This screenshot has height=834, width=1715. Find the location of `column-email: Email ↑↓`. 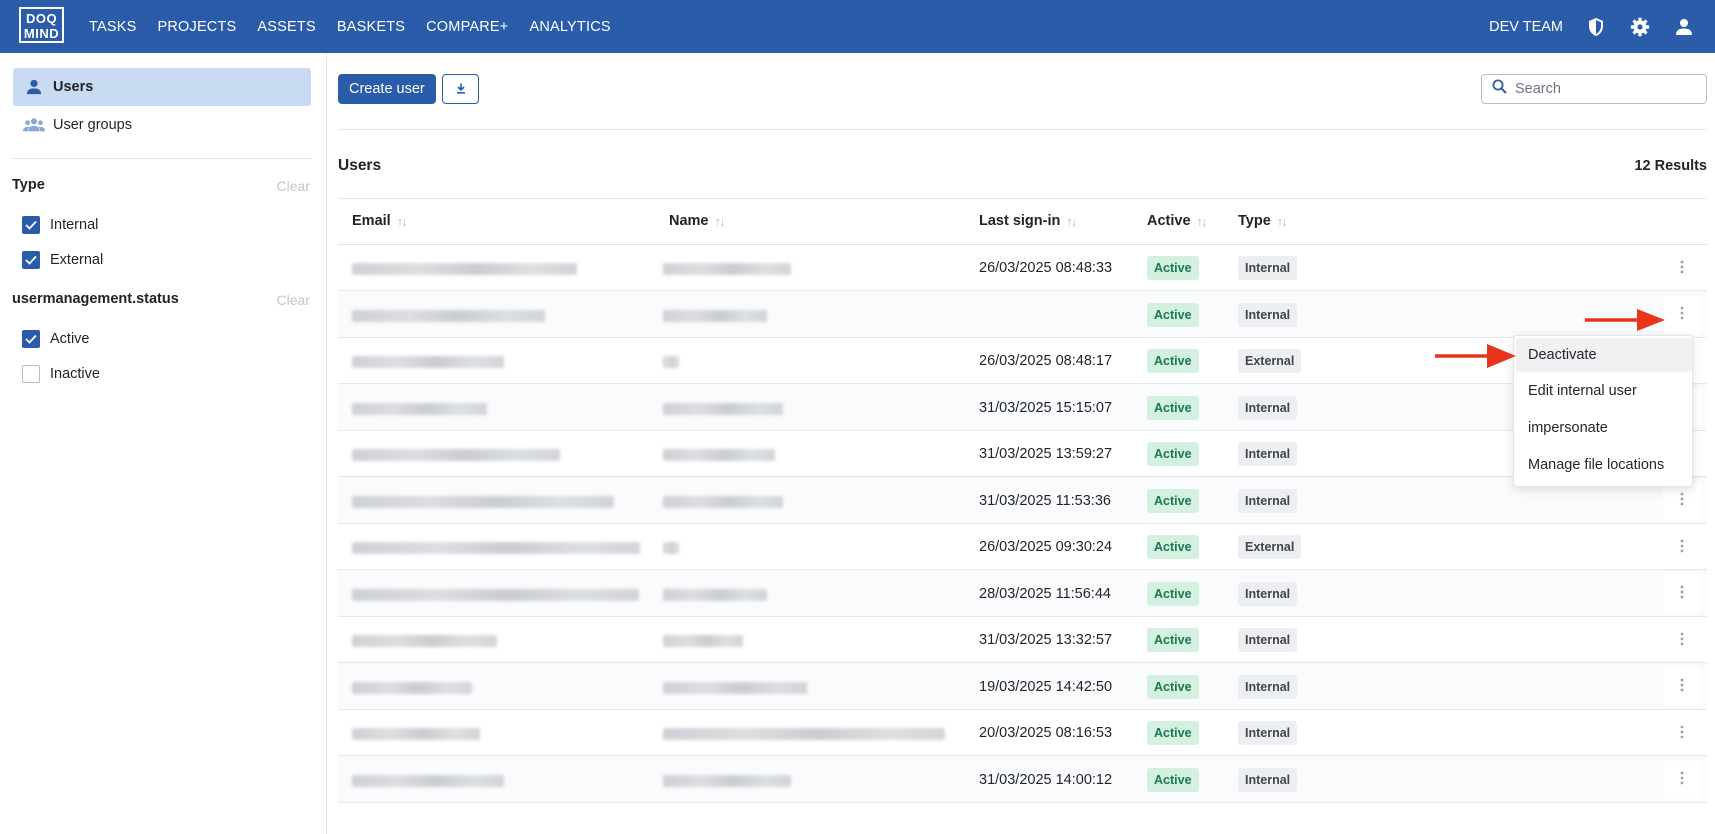

column-email: Email ↑↓ is located at coordinates (380, 221).